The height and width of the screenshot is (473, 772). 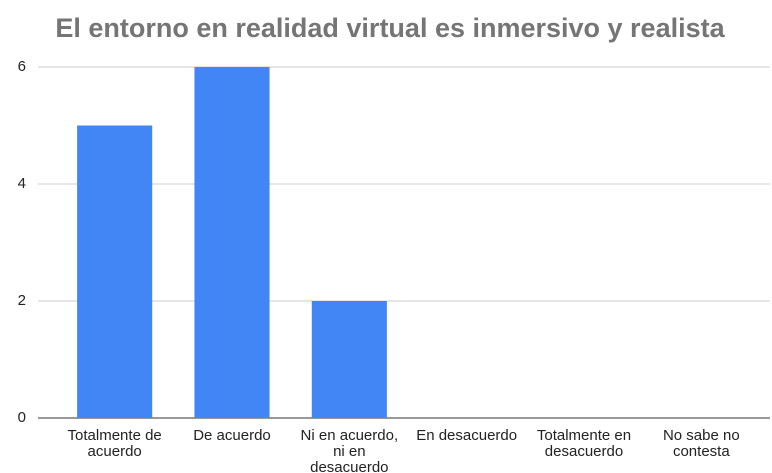 I want to click on x-tick-label: Ni en acuerdo, ni en desacuerdo, so click(x=349, y=450).